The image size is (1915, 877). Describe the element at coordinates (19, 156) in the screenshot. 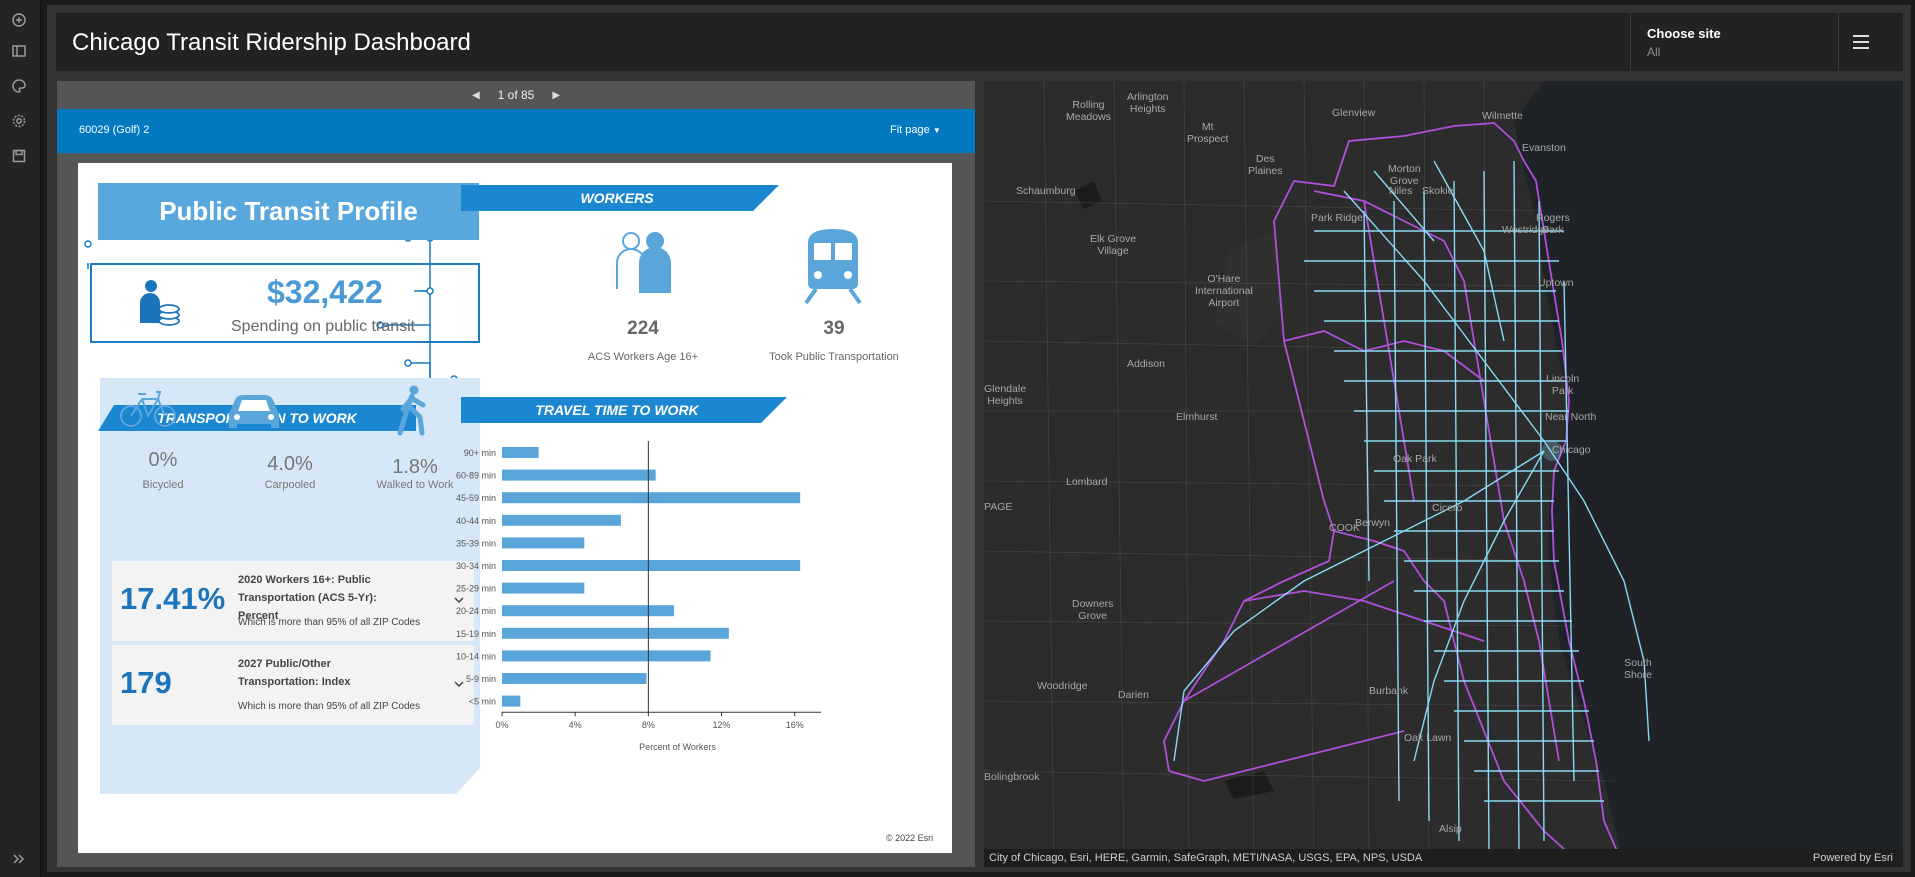

I see `save-icon` at that location.